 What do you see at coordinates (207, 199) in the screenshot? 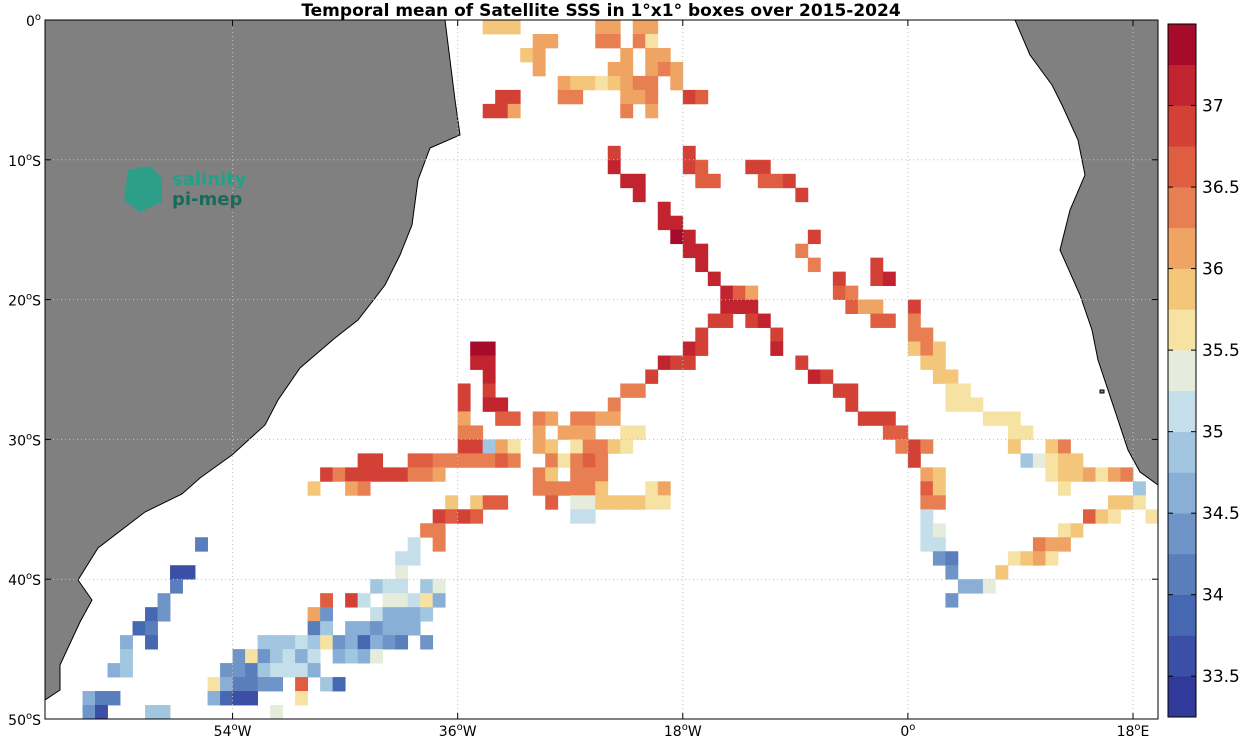
I see `logo-text-line2: pi-mep` at bounding box center [207, 199].